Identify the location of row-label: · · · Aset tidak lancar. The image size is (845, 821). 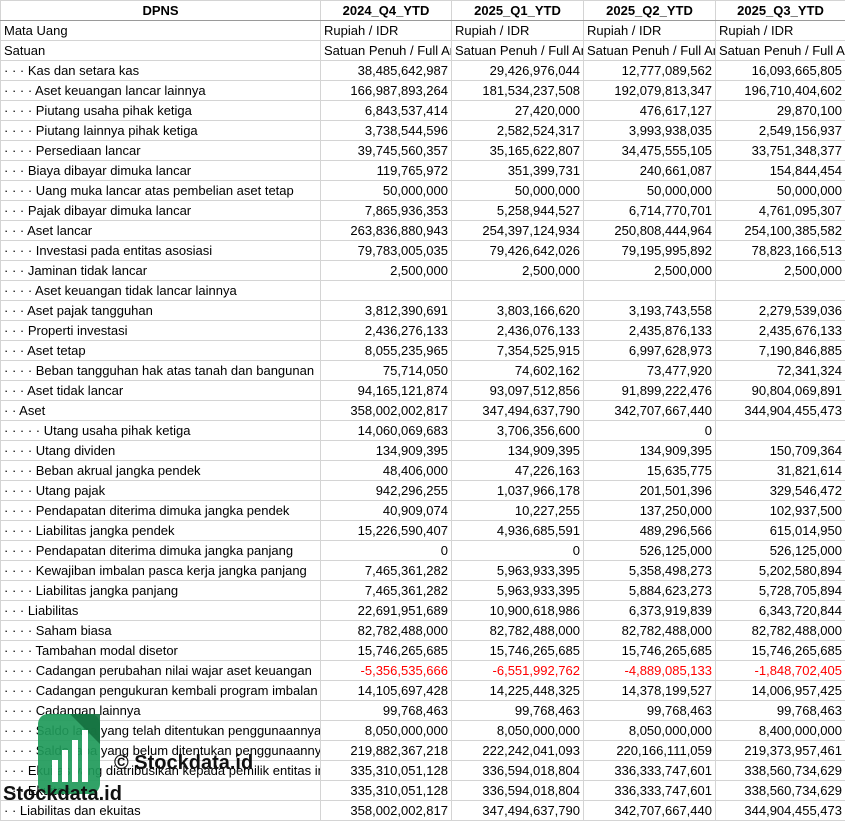
(160, 390).